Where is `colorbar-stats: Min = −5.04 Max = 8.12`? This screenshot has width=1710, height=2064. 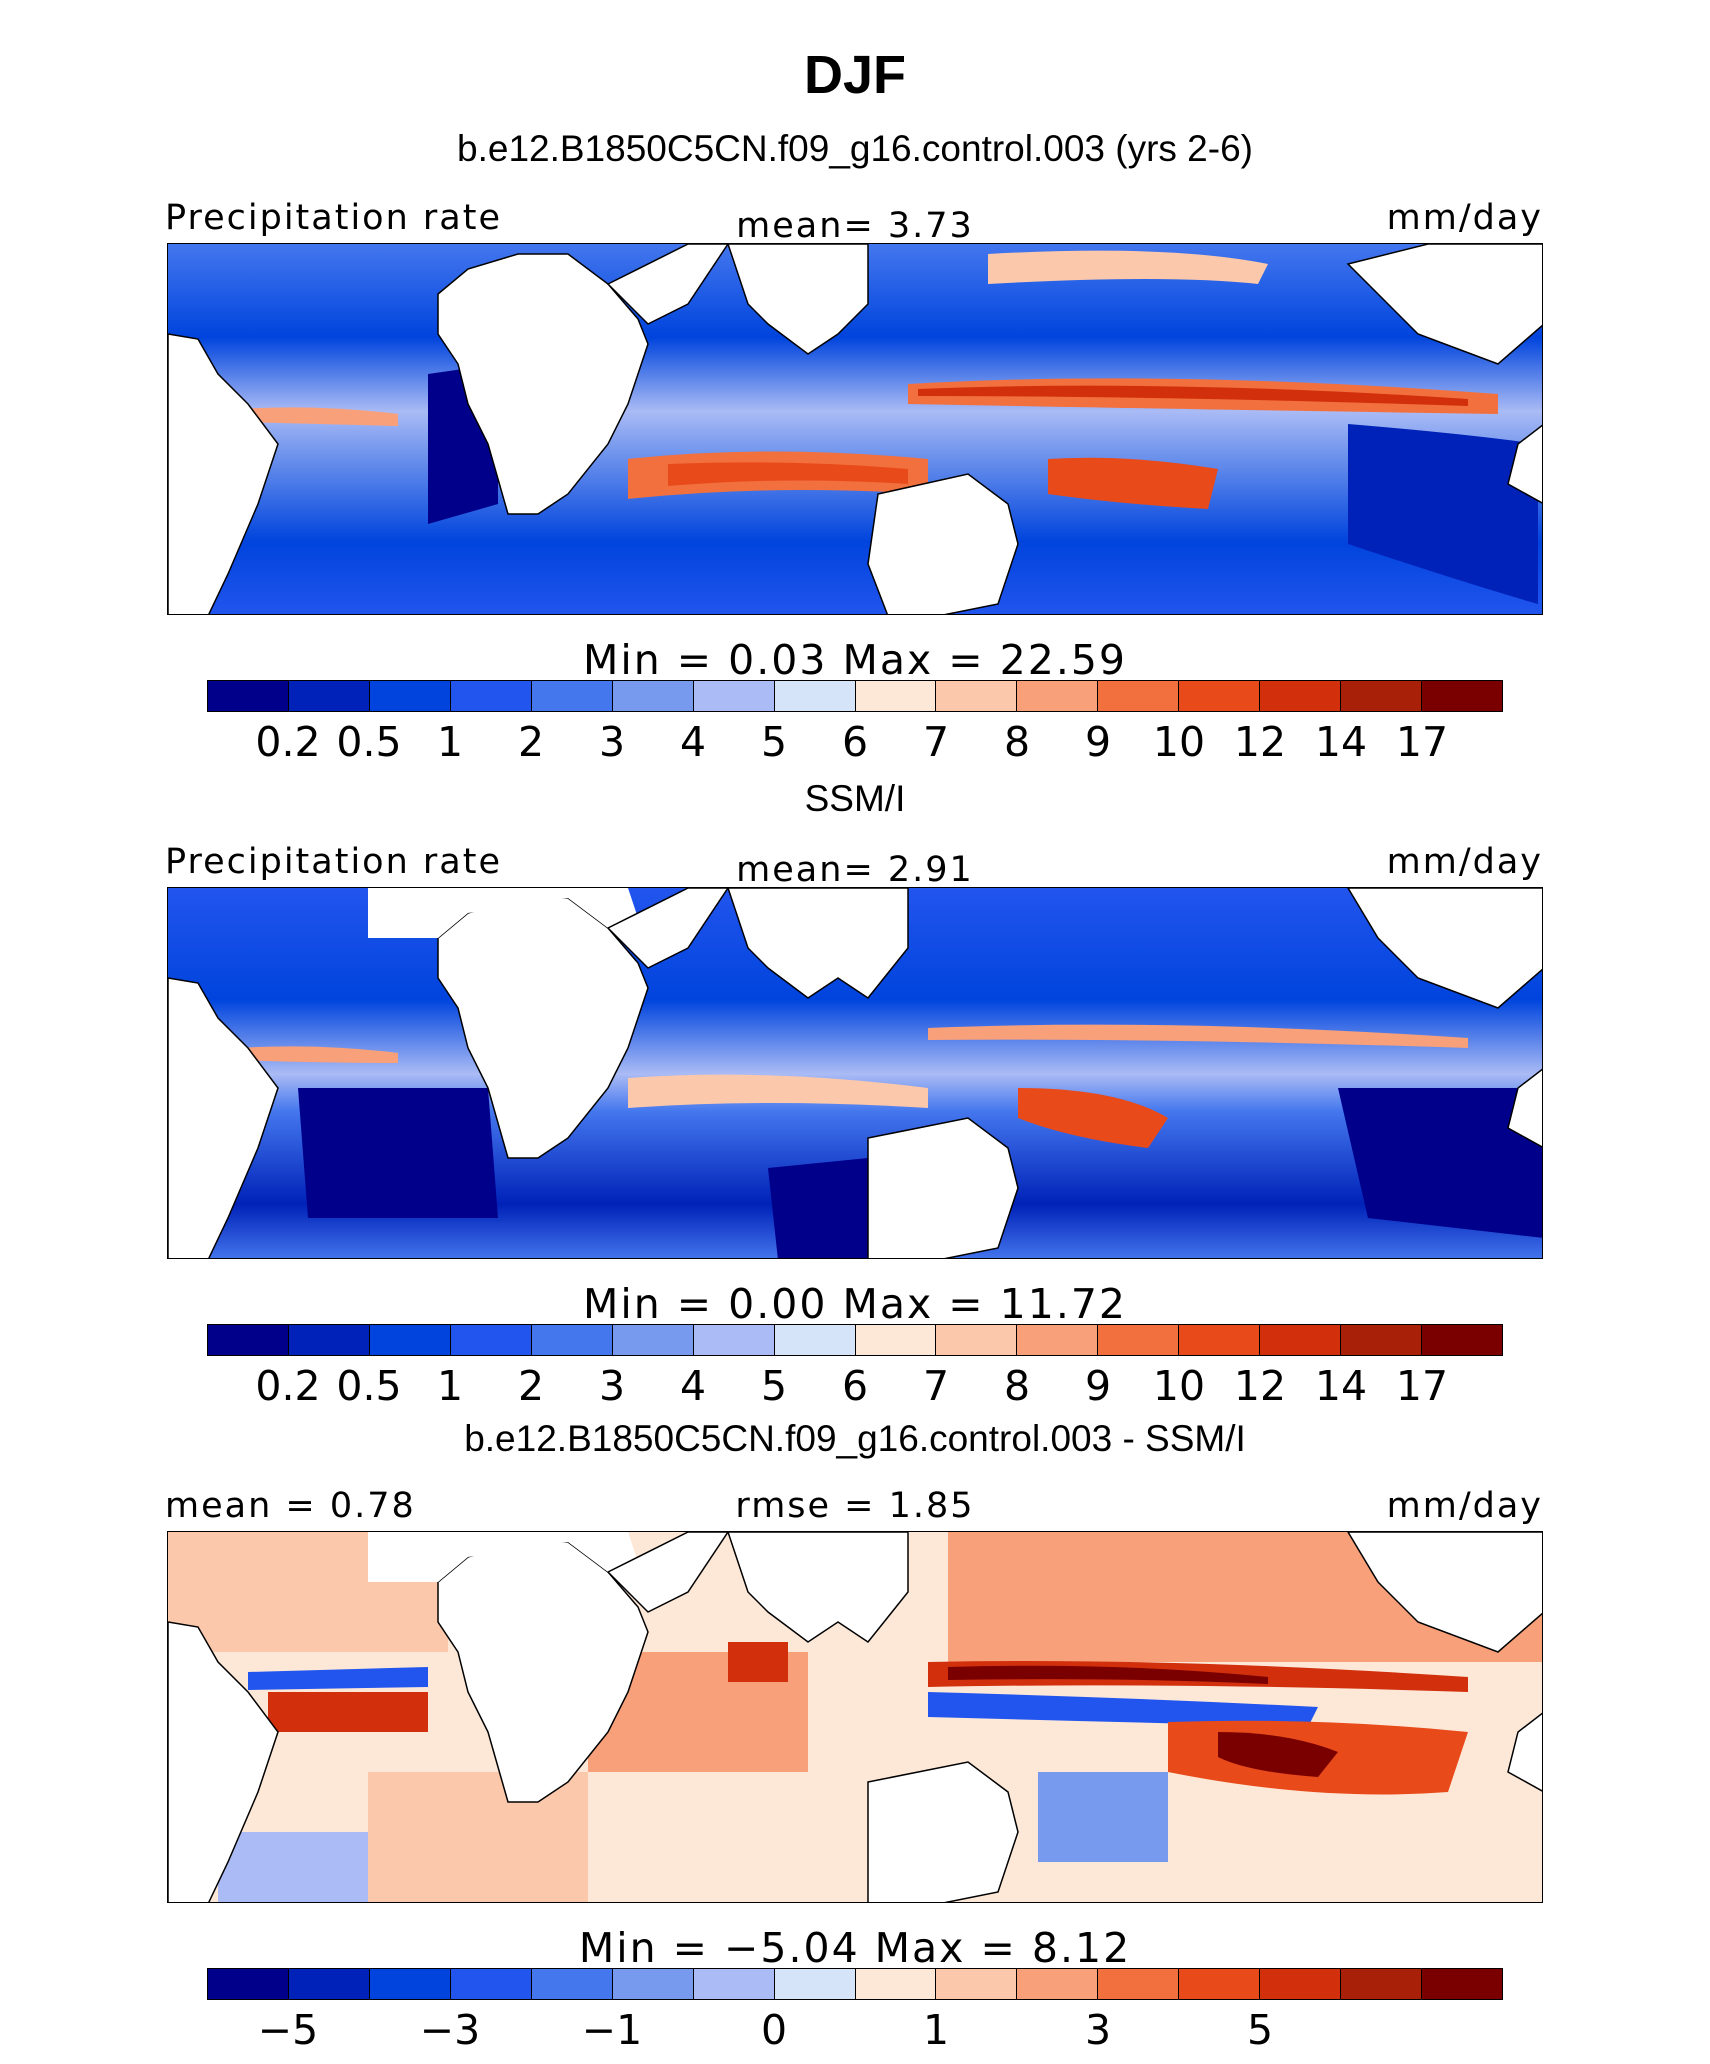 colorbar-stats: Min = −5.04 Max = 8.12 is located at coordinates (855, 1948).